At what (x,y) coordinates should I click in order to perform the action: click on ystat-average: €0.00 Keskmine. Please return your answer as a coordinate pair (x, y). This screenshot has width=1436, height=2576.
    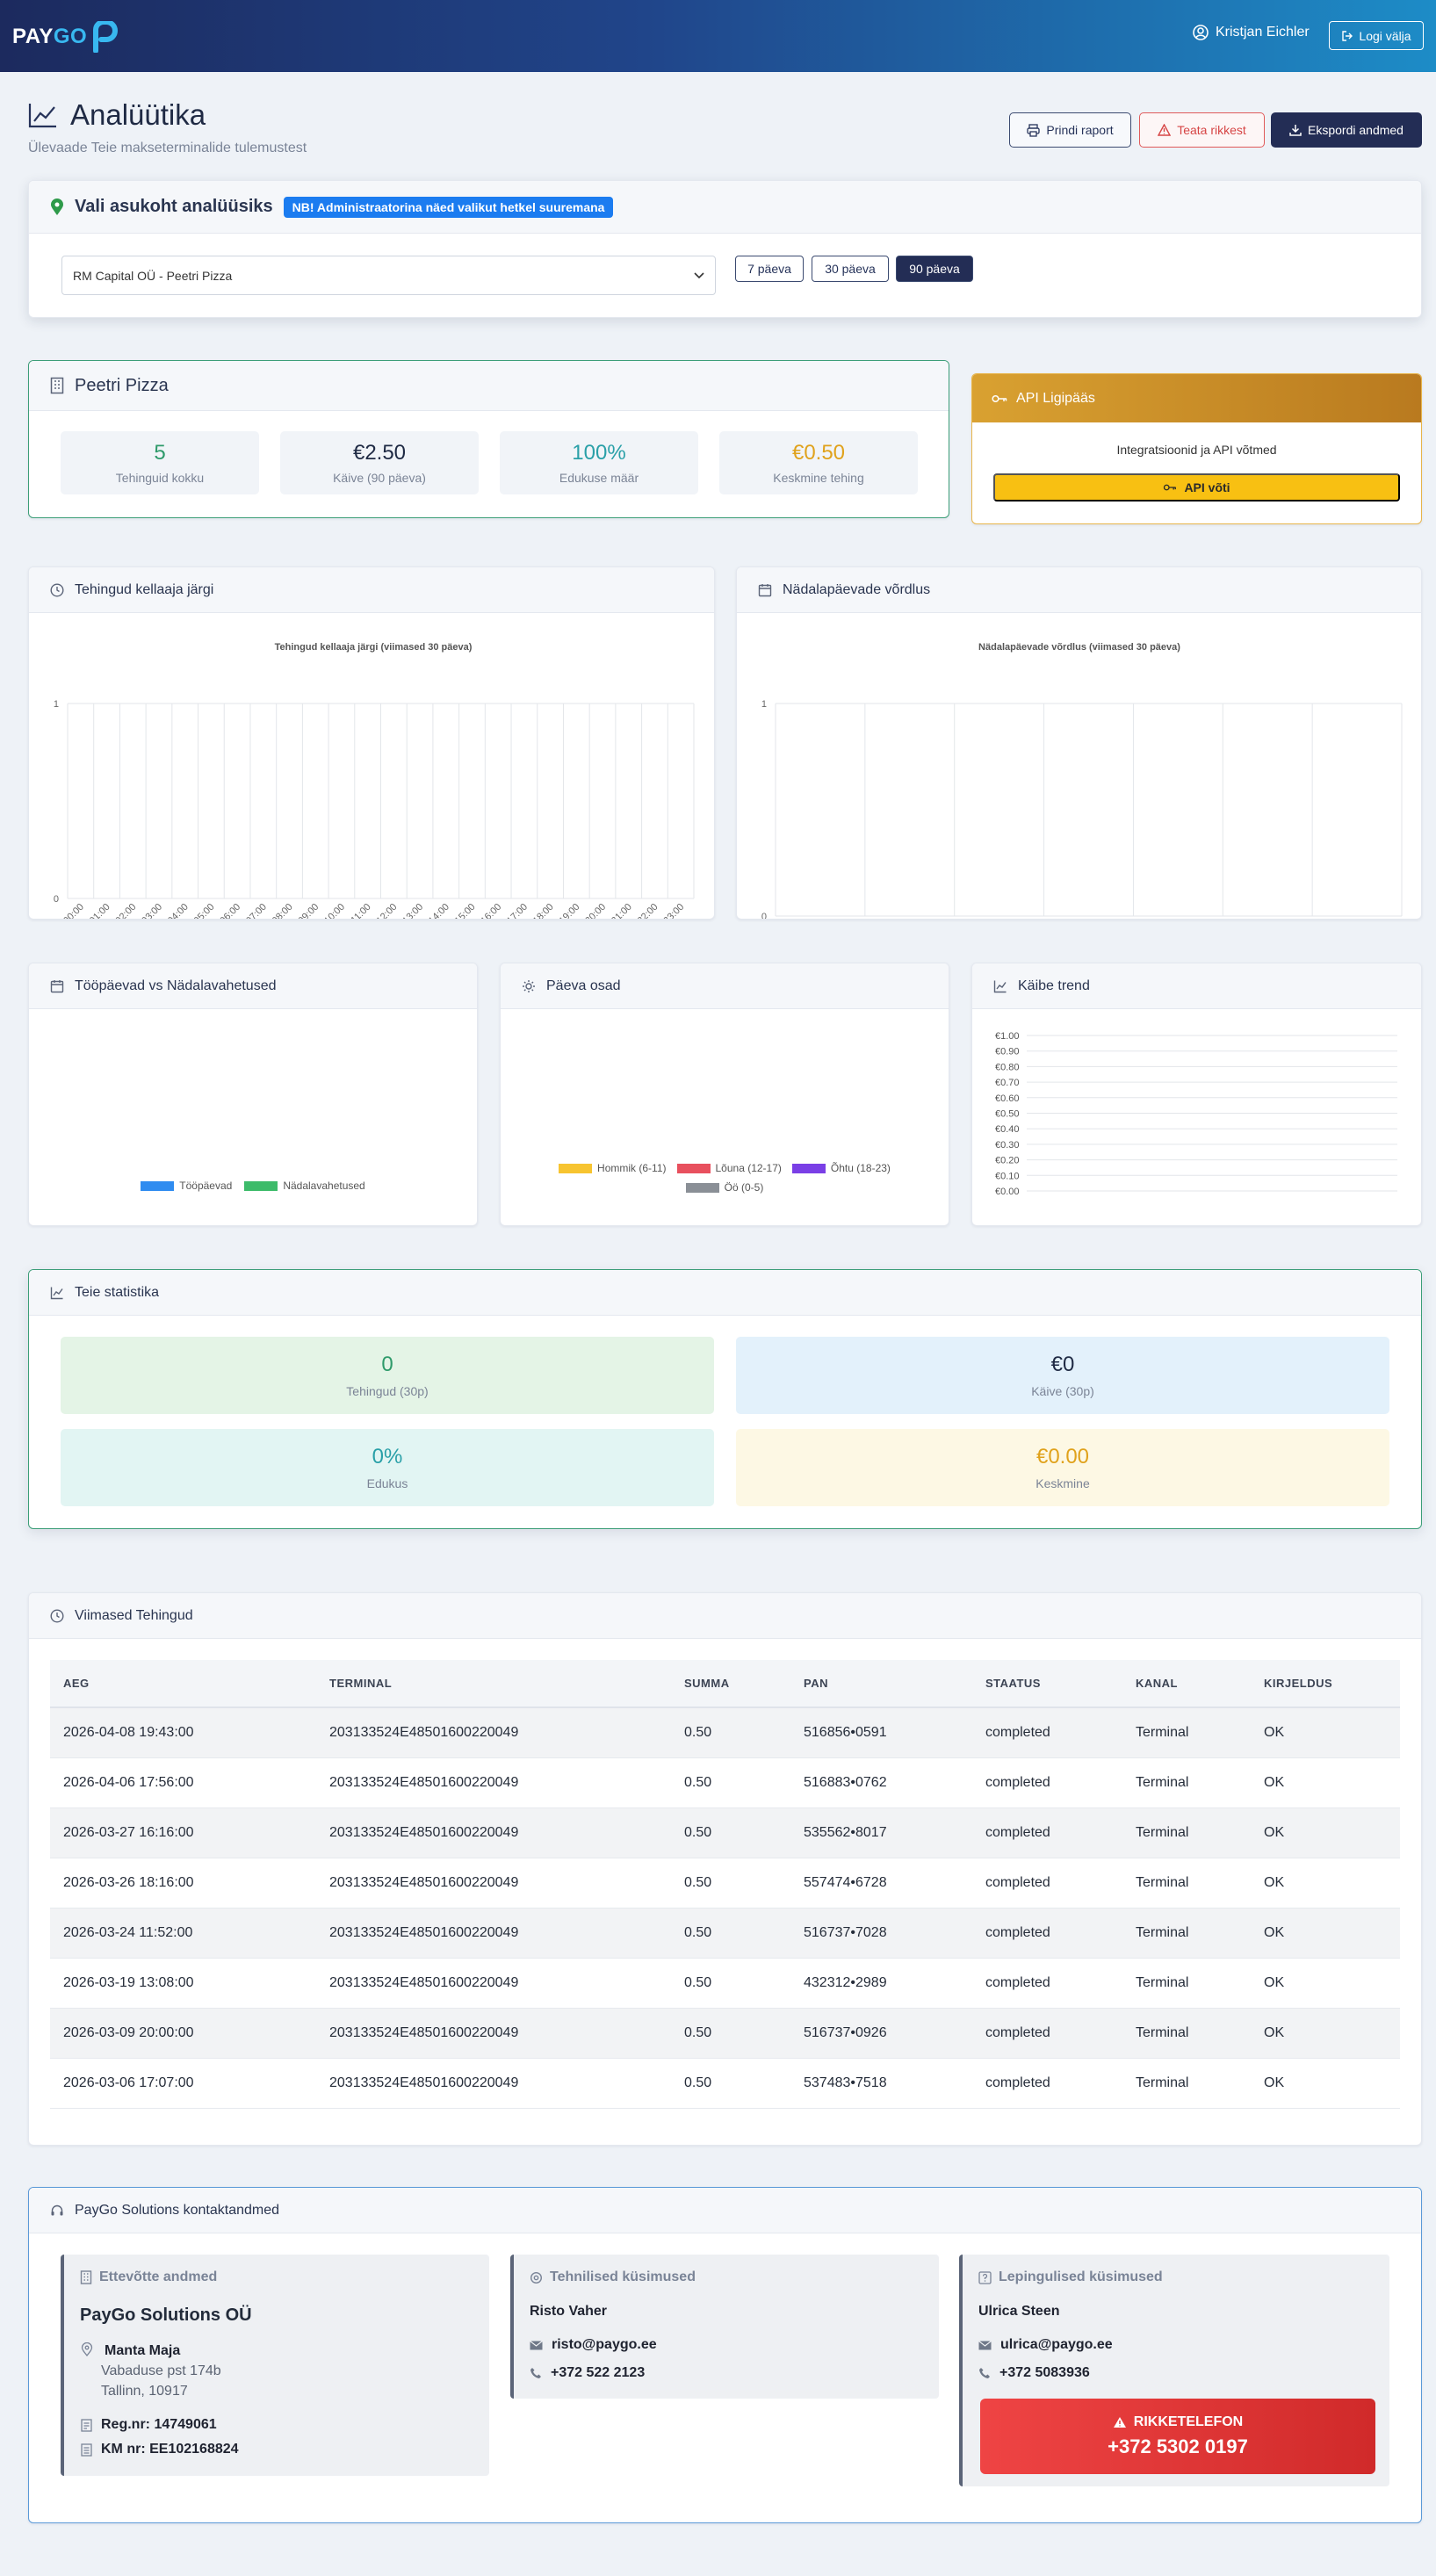
    Looking at the image, I should click on (1062, 1467).